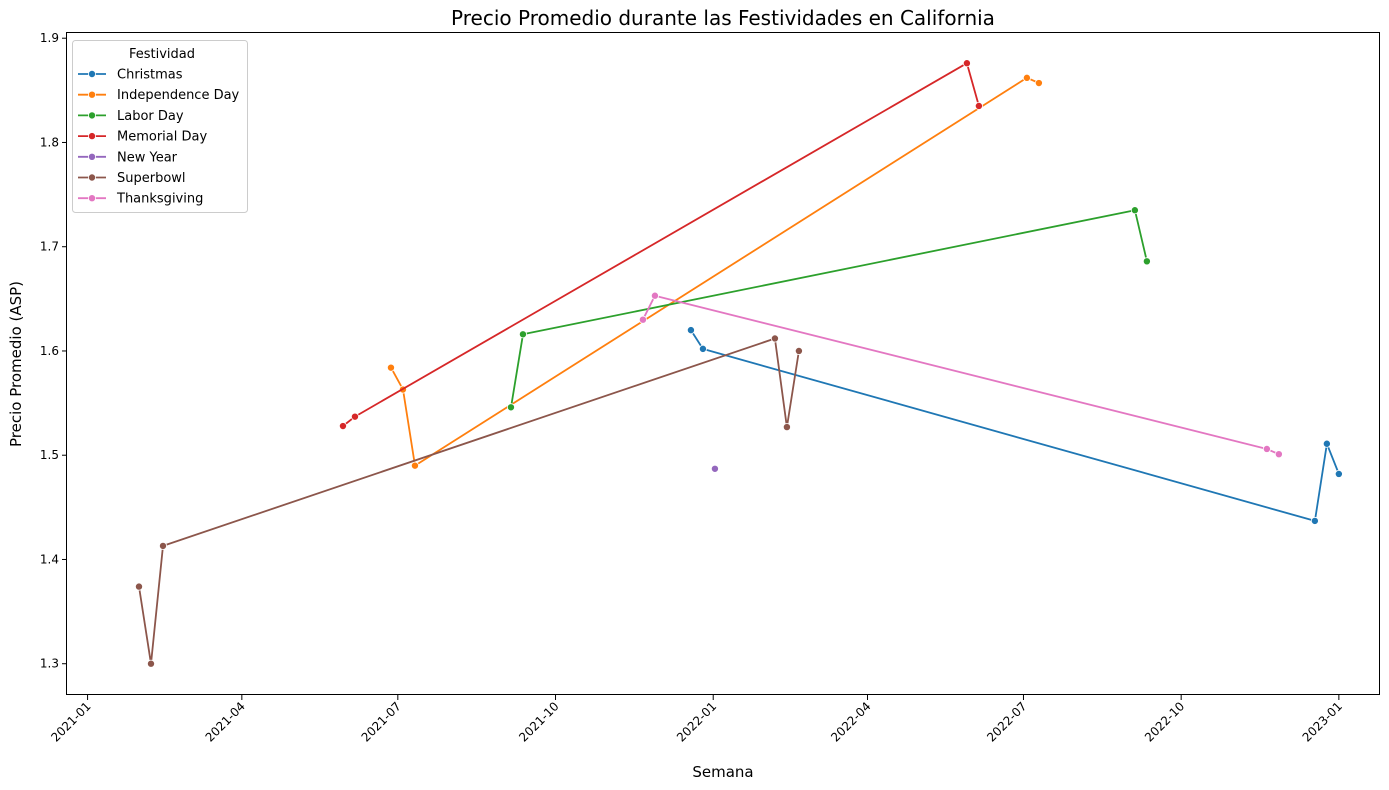 The height and width of the screenshot is (790, 1389). Describe the element at coordinates (162, 54) in the screenshot. I see `legend-title: Festividad` at that location.